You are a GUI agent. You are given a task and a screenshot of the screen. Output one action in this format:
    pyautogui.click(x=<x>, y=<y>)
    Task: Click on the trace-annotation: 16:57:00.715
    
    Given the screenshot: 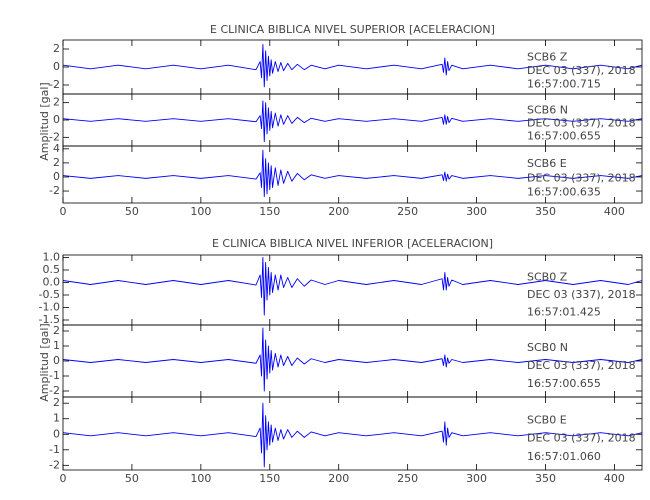 What is the action you would take?
    pyautogui.click(x=564, y=83)
    